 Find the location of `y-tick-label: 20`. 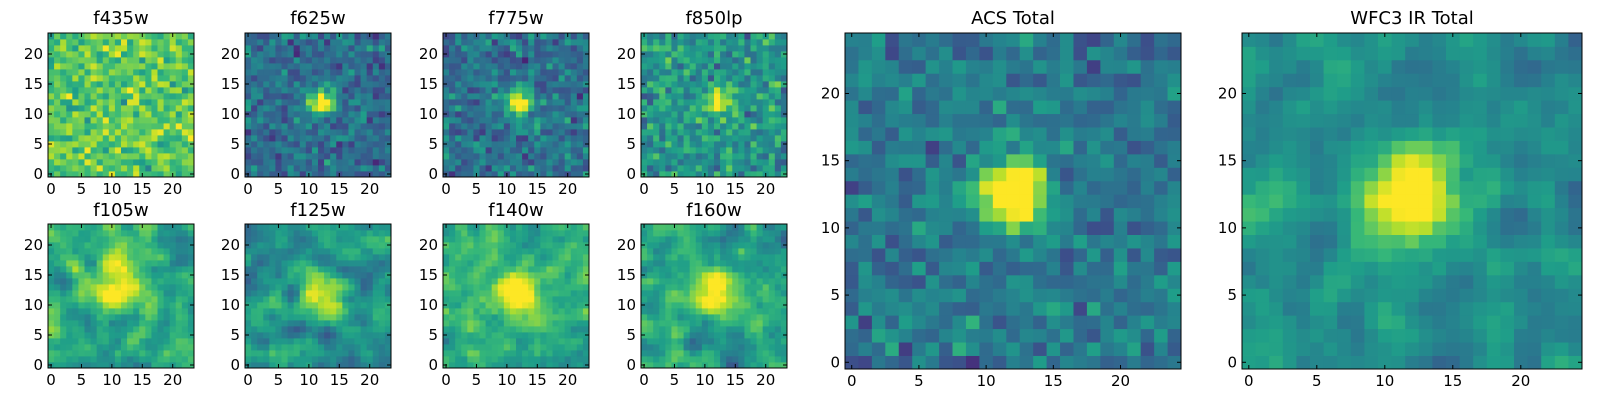

y-tick-label: 20 is located at coordinates (428, 54).